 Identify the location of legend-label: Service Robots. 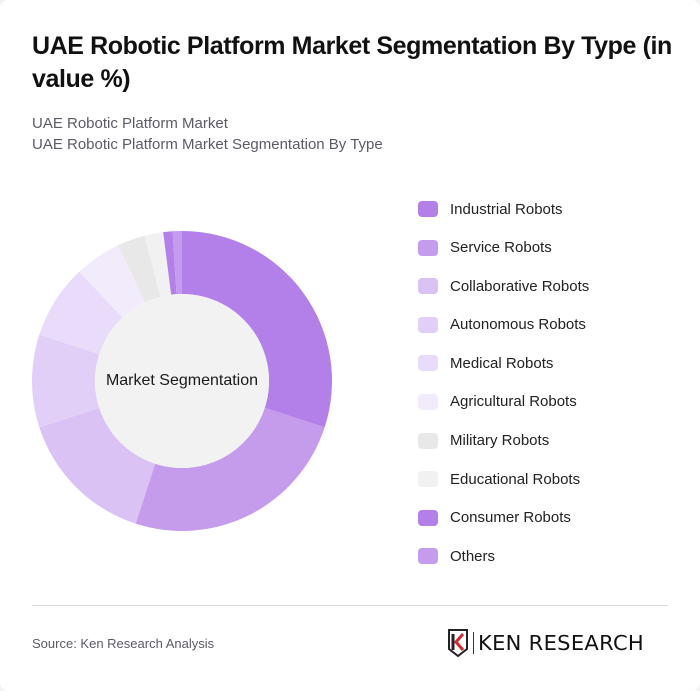
(501, 248).